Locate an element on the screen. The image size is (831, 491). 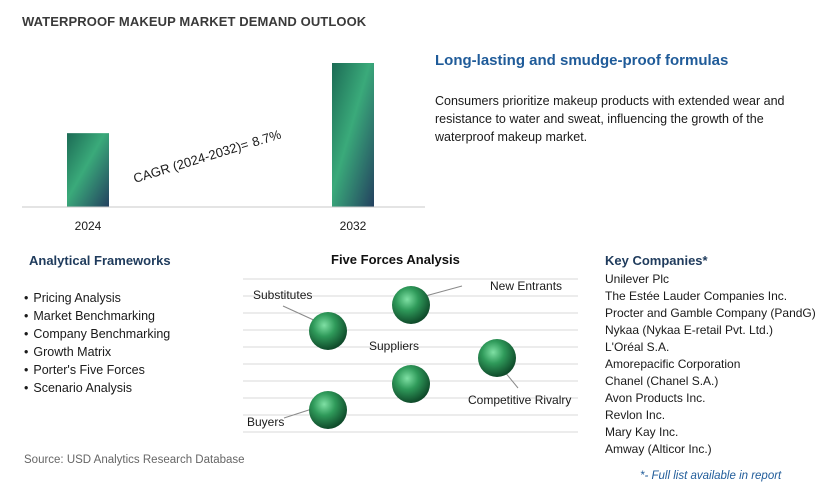
framework-item: Scenario Analysis is located at coordinates (97, 388).